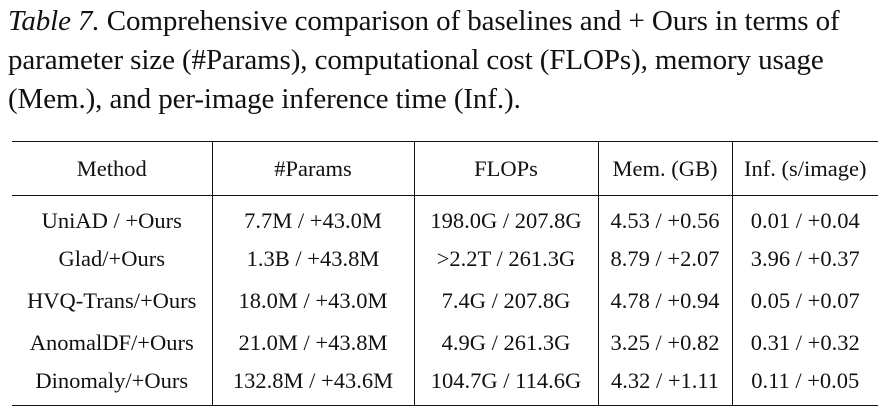 The height and width of the screenshot is (416, 884). Describe the element at coordinates (665, 300) in the screenshot. I see `cell-mem: 4.78 / +0.94` at that location.